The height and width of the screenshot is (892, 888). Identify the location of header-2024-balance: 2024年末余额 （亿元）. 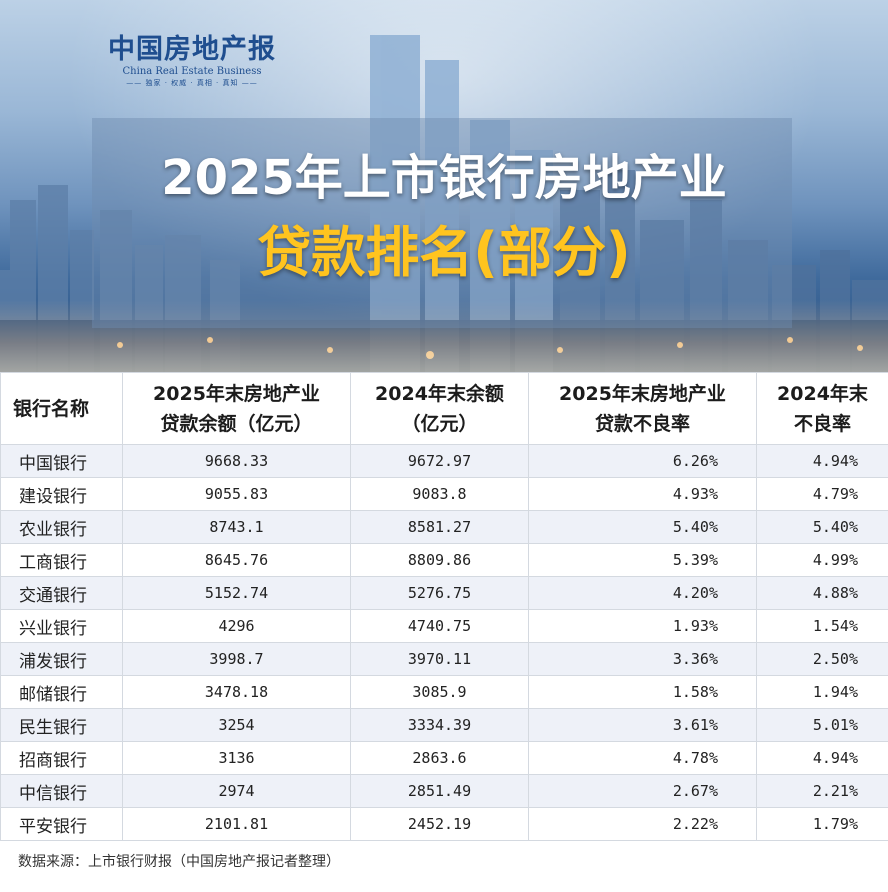
(439, 408).